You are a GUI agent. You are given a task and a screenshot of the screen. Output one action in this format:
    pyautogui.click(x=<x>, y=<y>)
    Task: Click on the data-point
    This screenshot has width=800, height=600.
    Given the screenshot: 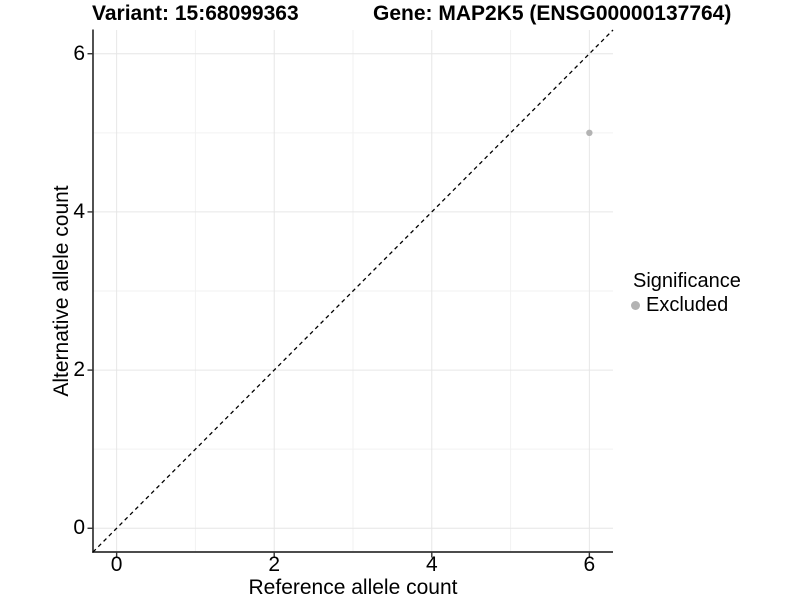 What is the action you would take?
    pyautogui.click(x=589, y=133)
    